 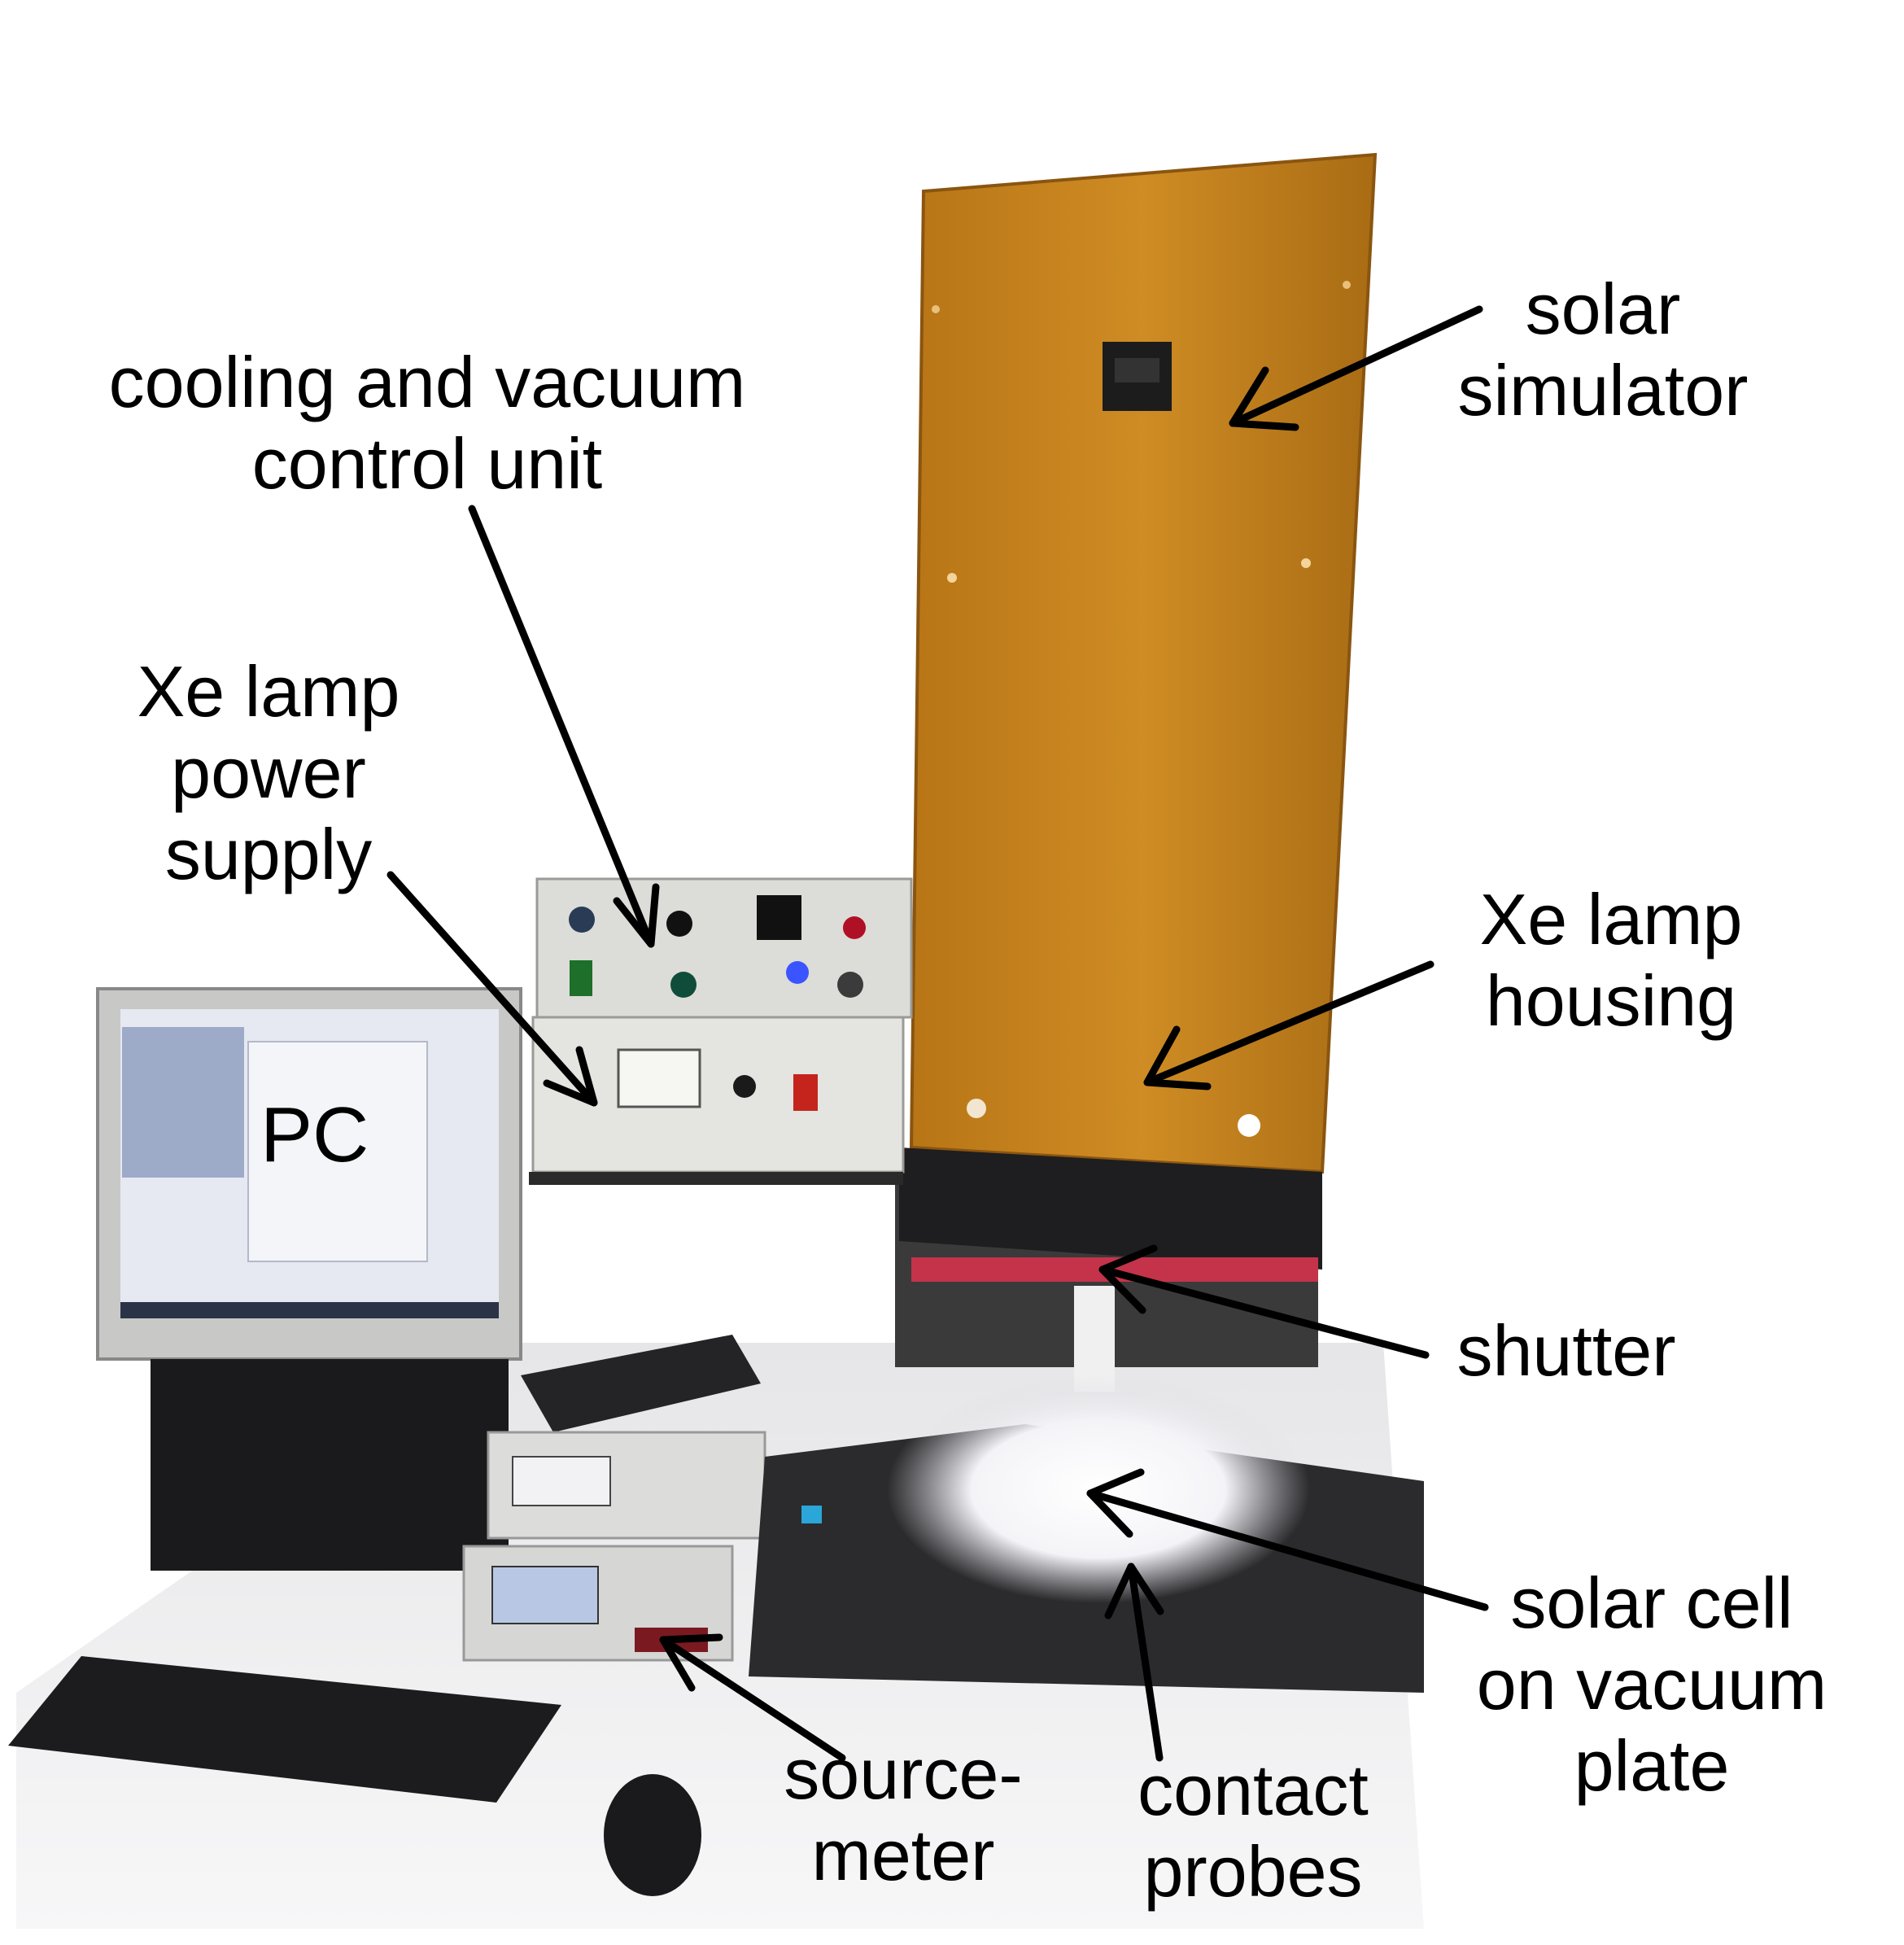 I want to click on label-line: source-, so click(x=904, y=1773).